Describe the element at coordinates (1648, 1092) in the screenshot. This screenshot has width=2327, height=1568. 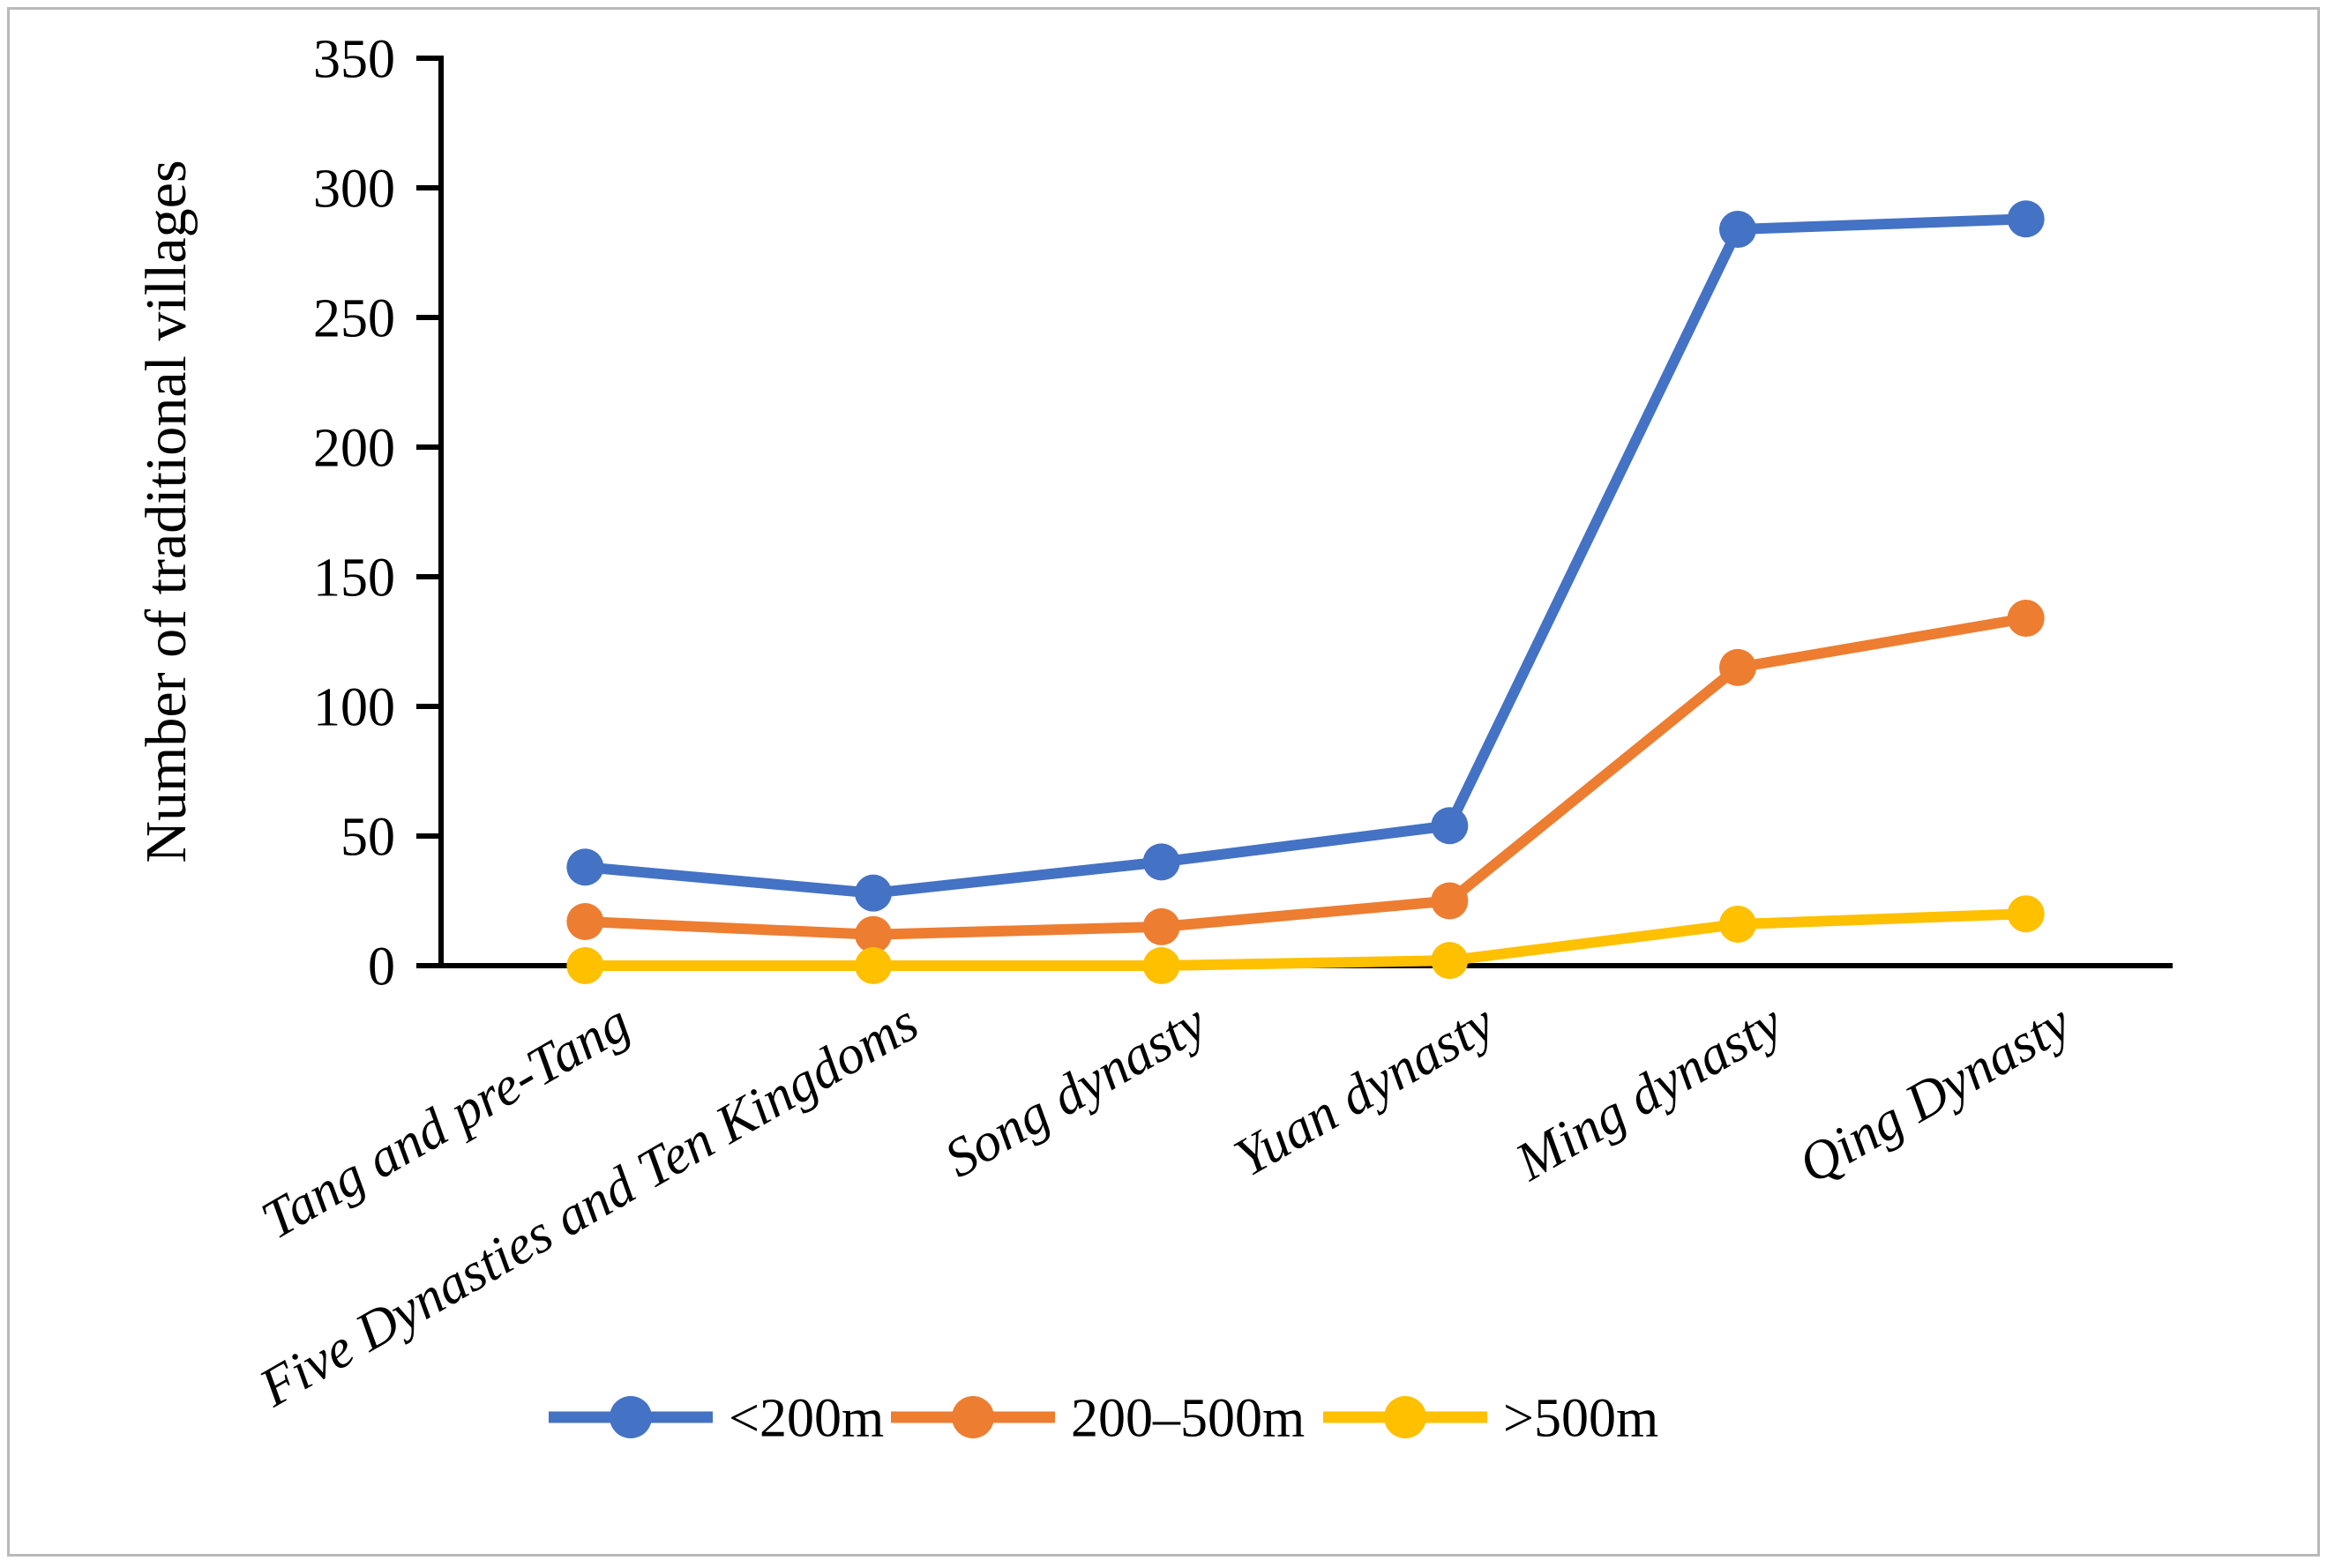
I see `x-category-label: Ming dynasty` at that location.